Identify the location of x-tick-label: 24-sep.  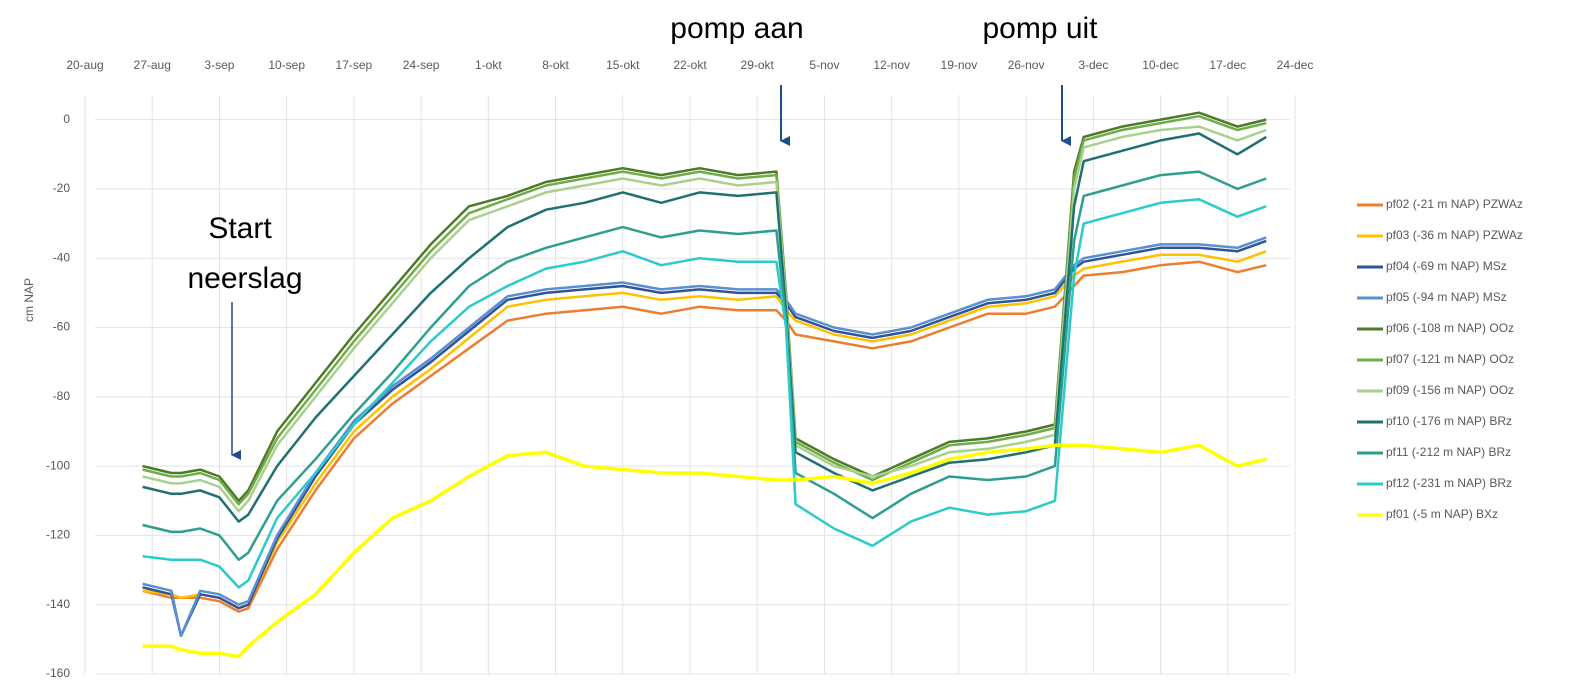
(421, 65).